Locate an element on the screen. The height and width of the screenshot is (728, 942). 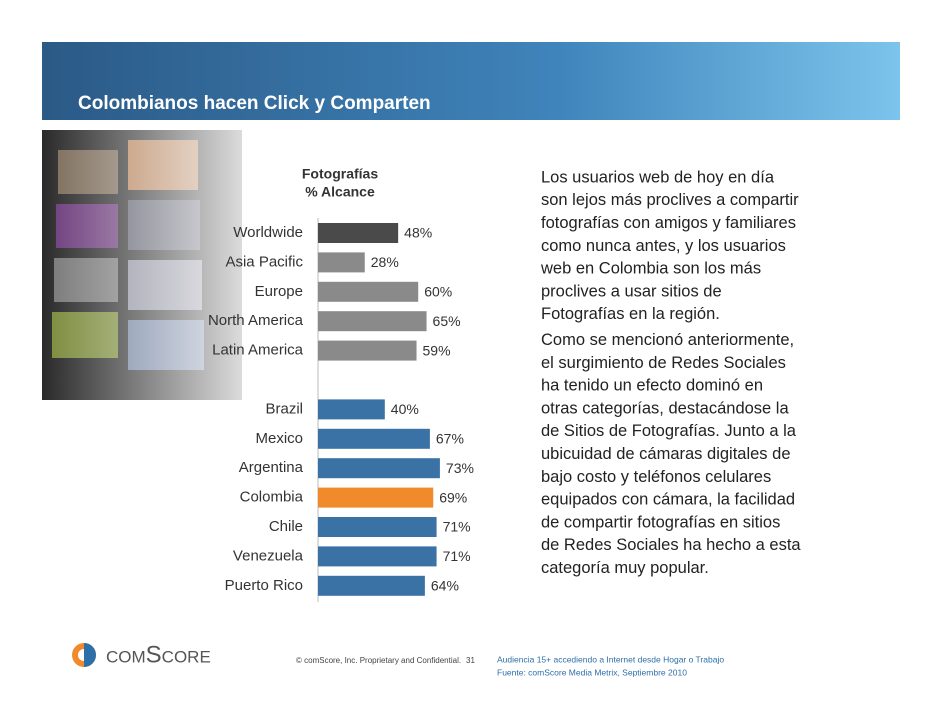
category-label: Venezuela is located at coordinates (268, 555).